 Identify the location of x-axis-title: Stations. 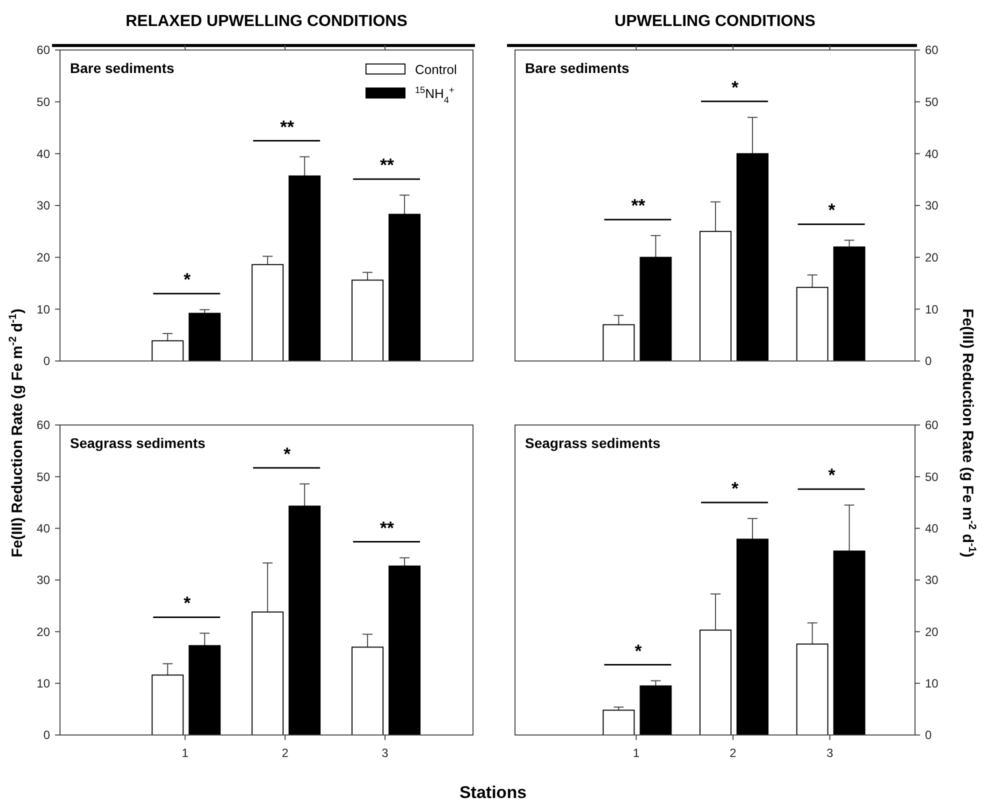
(493, 792).